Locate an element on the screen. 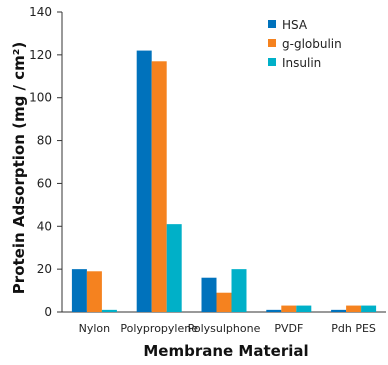 The image size is (388, 365). bar-insulin-nylon is located at coordinates (109, 310).